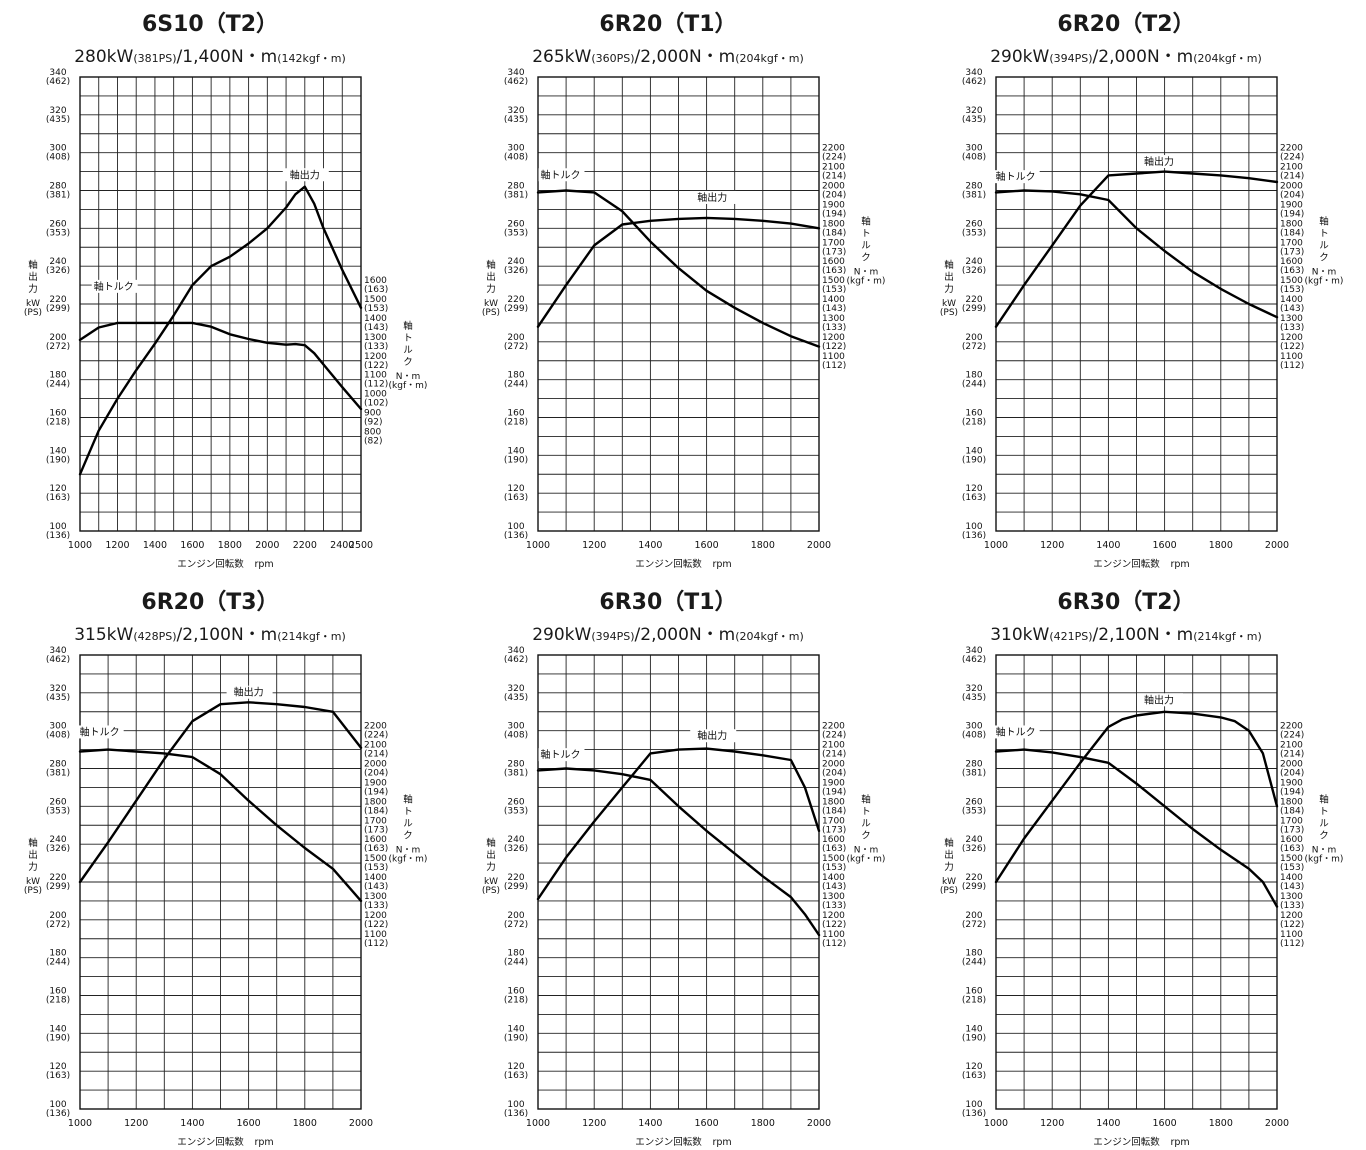 Image resolution: width=1366 pixels, height=1150 pixels. I want to click on y-tick-label: (163), so click(516, 1076).